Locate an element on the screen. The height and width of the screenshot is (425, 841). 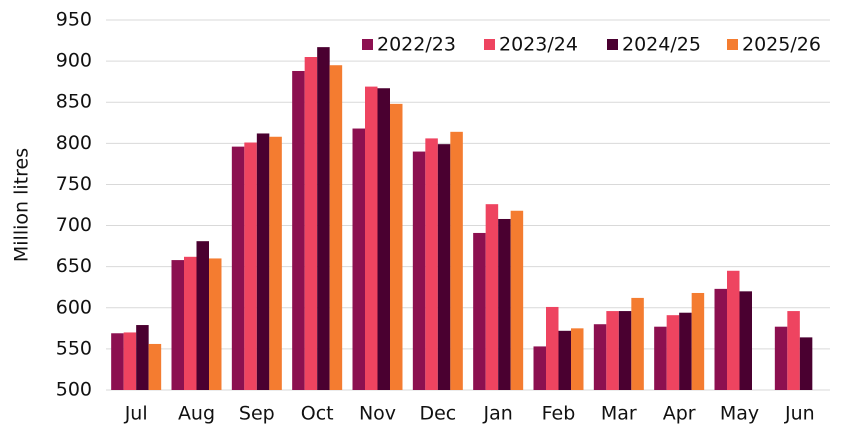
x-tick-label: Apr is located at coordinates (679, 414).